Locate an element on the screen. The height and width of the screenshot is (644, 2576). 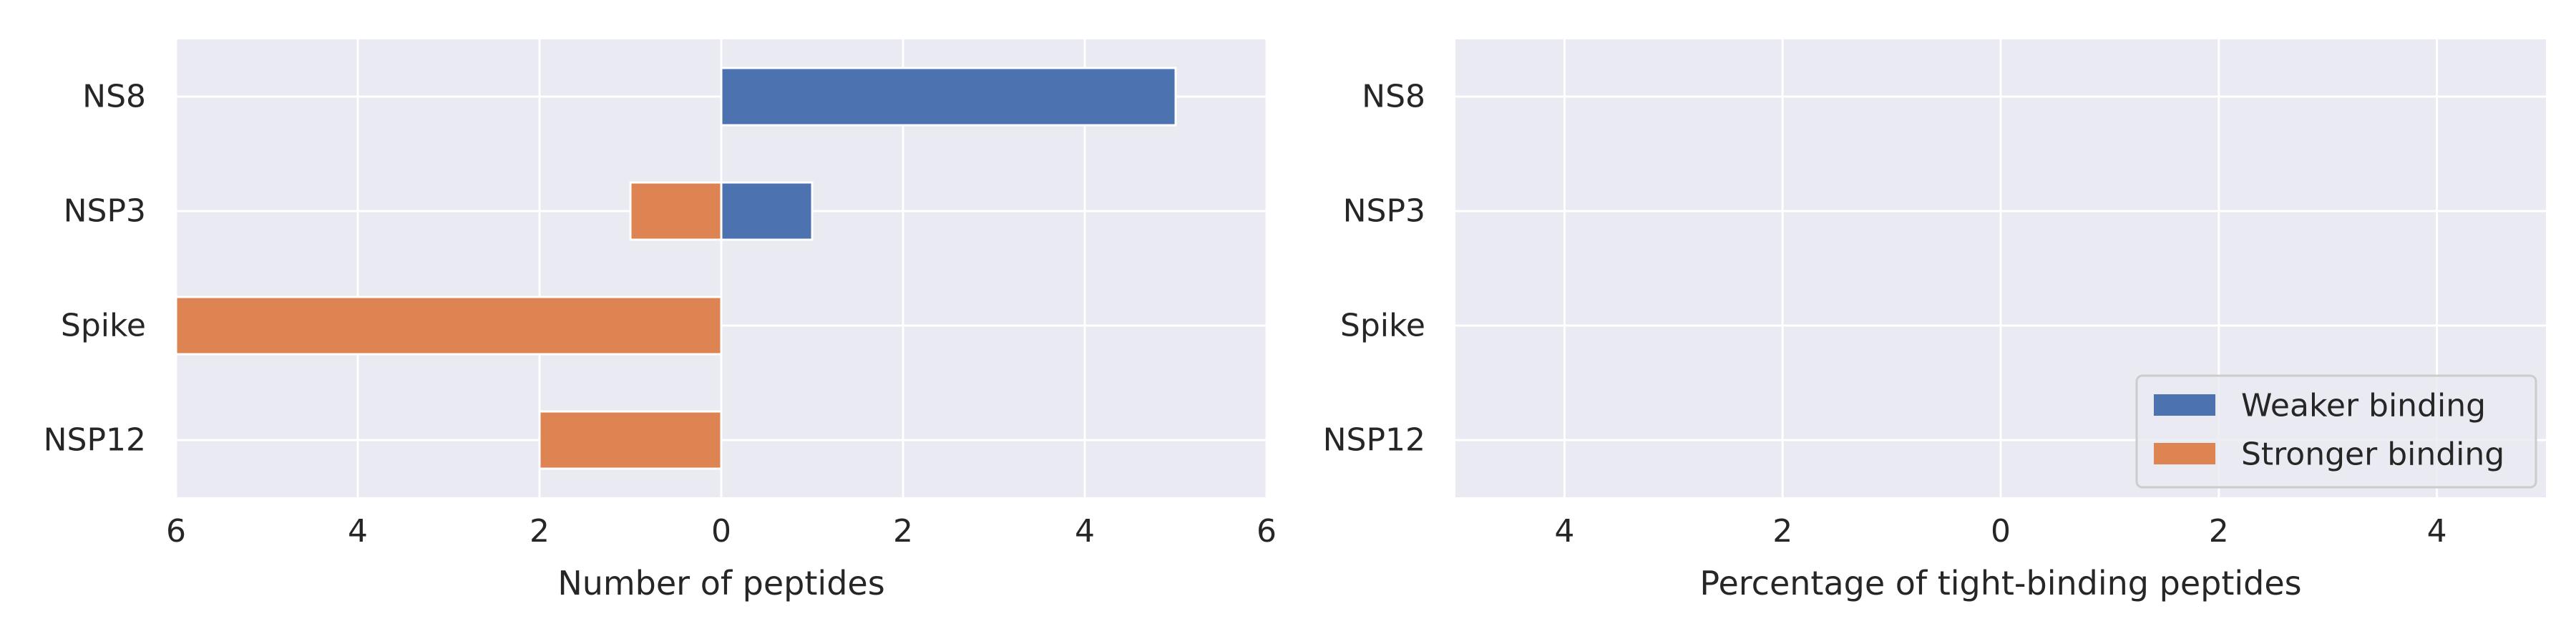
right-y-tick-label: Spike is located at coordinates (1382, 326).